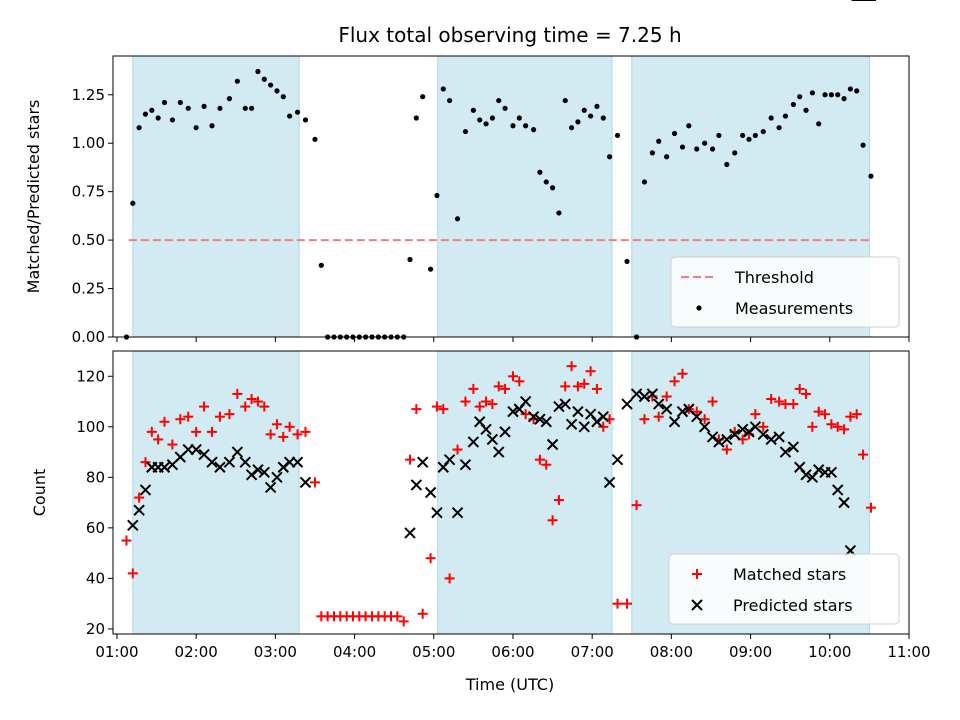  I want to click on legend-label: Measurements, so click(794, 308).